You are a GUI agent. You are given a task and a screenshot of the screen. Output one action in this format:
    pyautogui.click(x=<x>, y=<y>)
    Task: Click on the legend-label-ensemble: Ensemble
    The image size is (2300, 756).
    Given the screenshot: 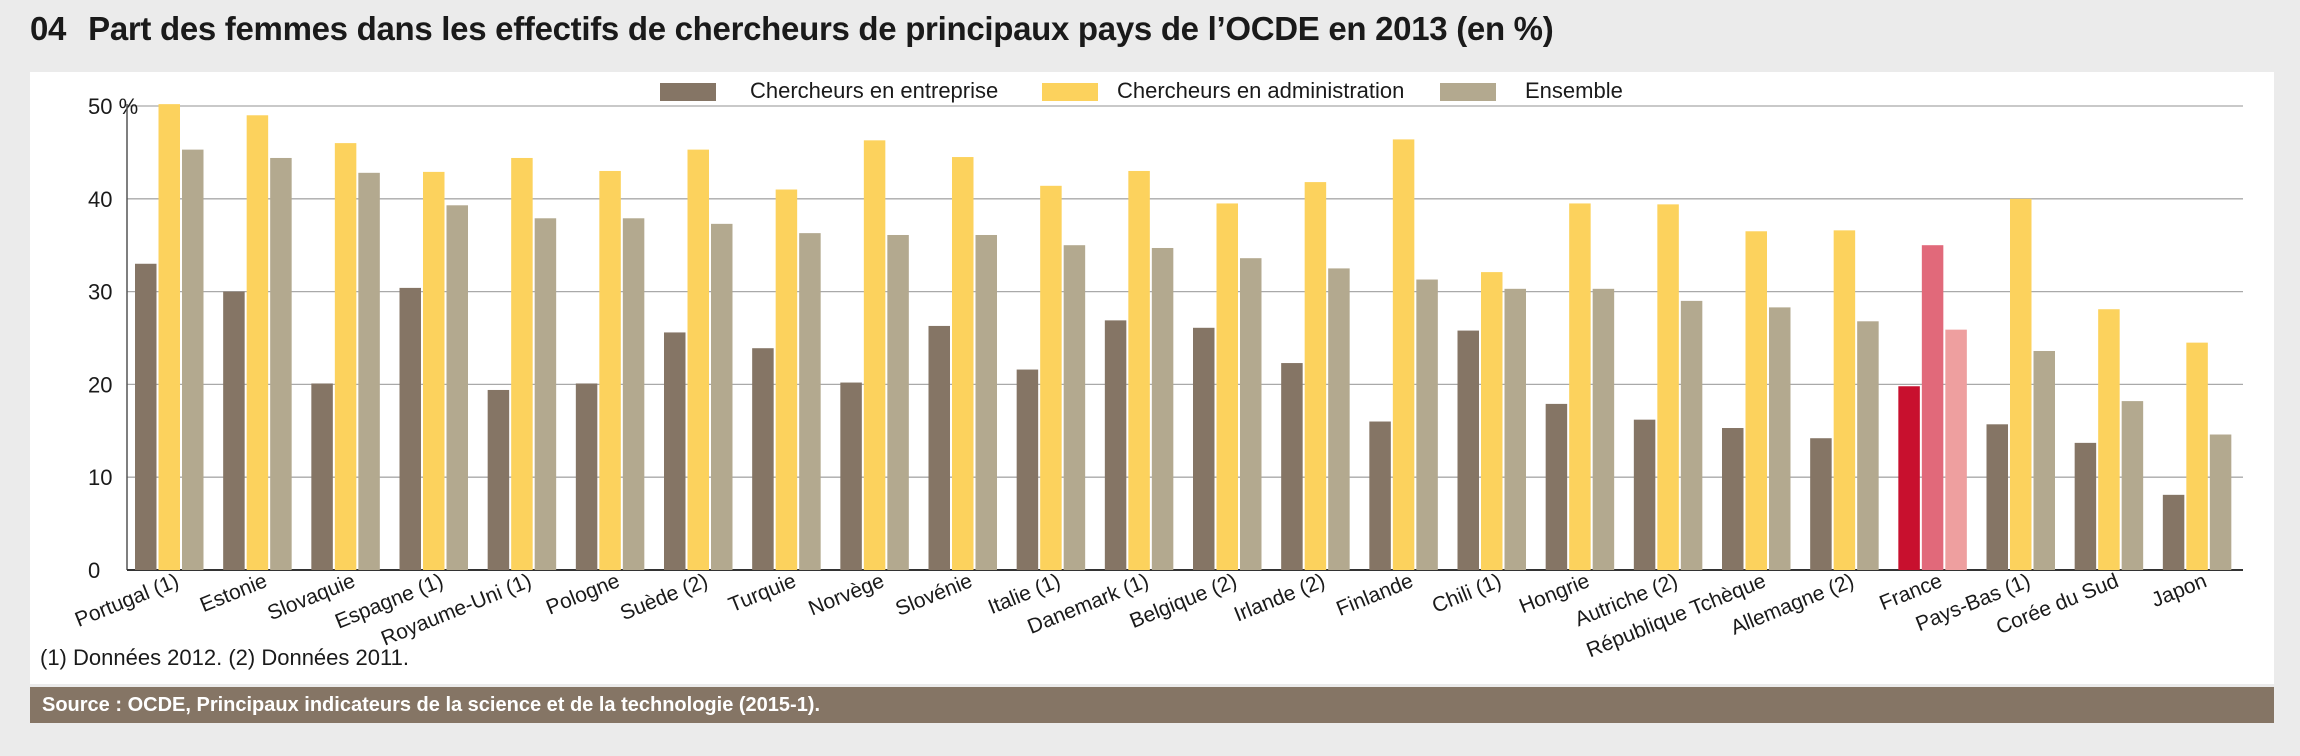 What is the action you would take?
    pyautogui.click(x=1574, y=90)
    